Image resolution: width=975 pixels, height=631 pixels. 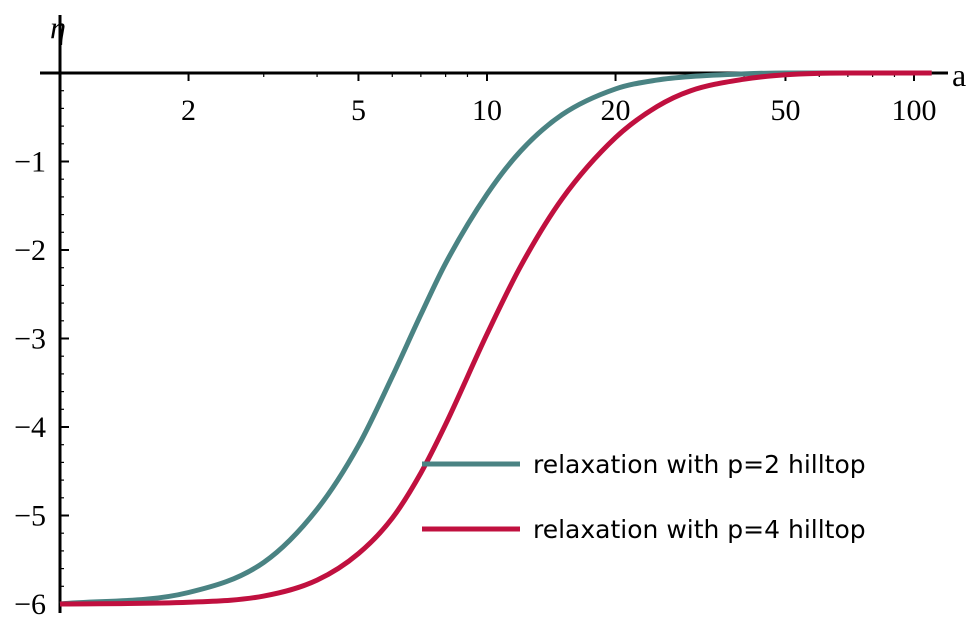 I want to click on y-tick-label: −5, so click(x=30, y=516).